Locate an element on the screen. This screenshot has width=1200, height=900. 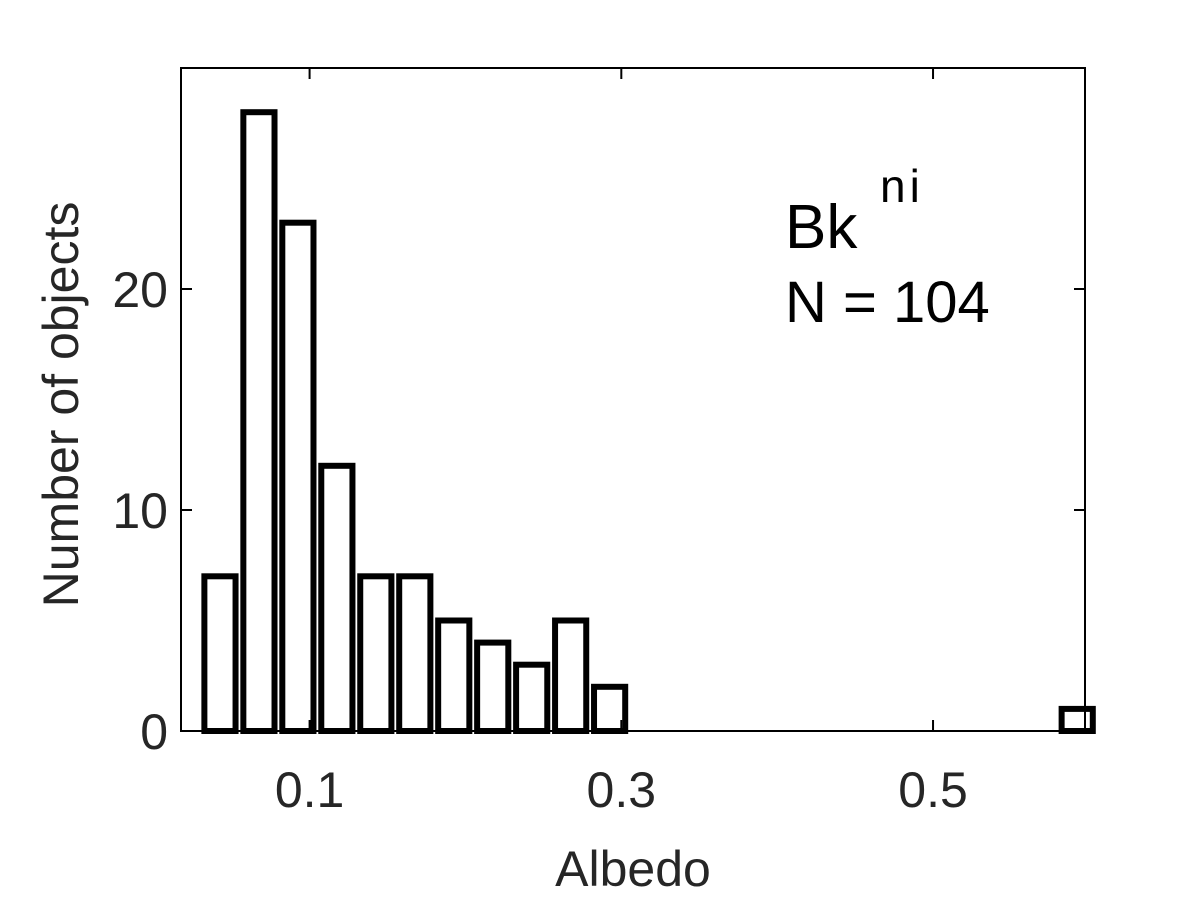
annotation-class-name: Bk is located at coordinates (821, 227).